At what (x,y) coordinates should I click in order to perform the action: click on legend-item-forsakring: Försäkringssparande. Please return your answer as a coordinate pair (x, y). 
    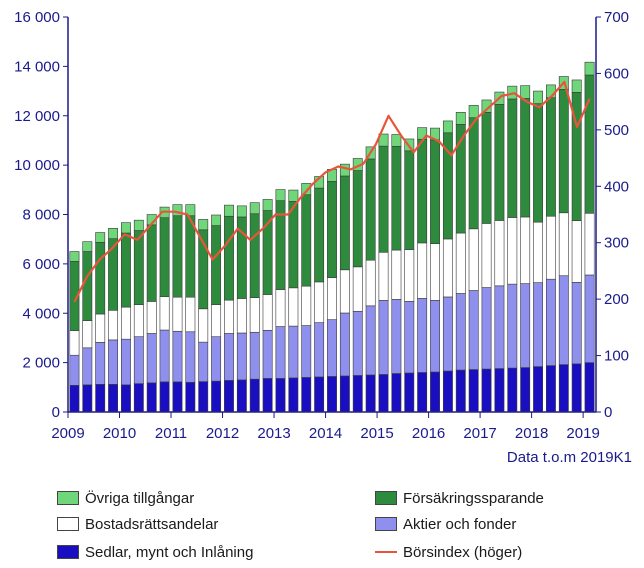
    Looking at the image, I should click on (459, 498).